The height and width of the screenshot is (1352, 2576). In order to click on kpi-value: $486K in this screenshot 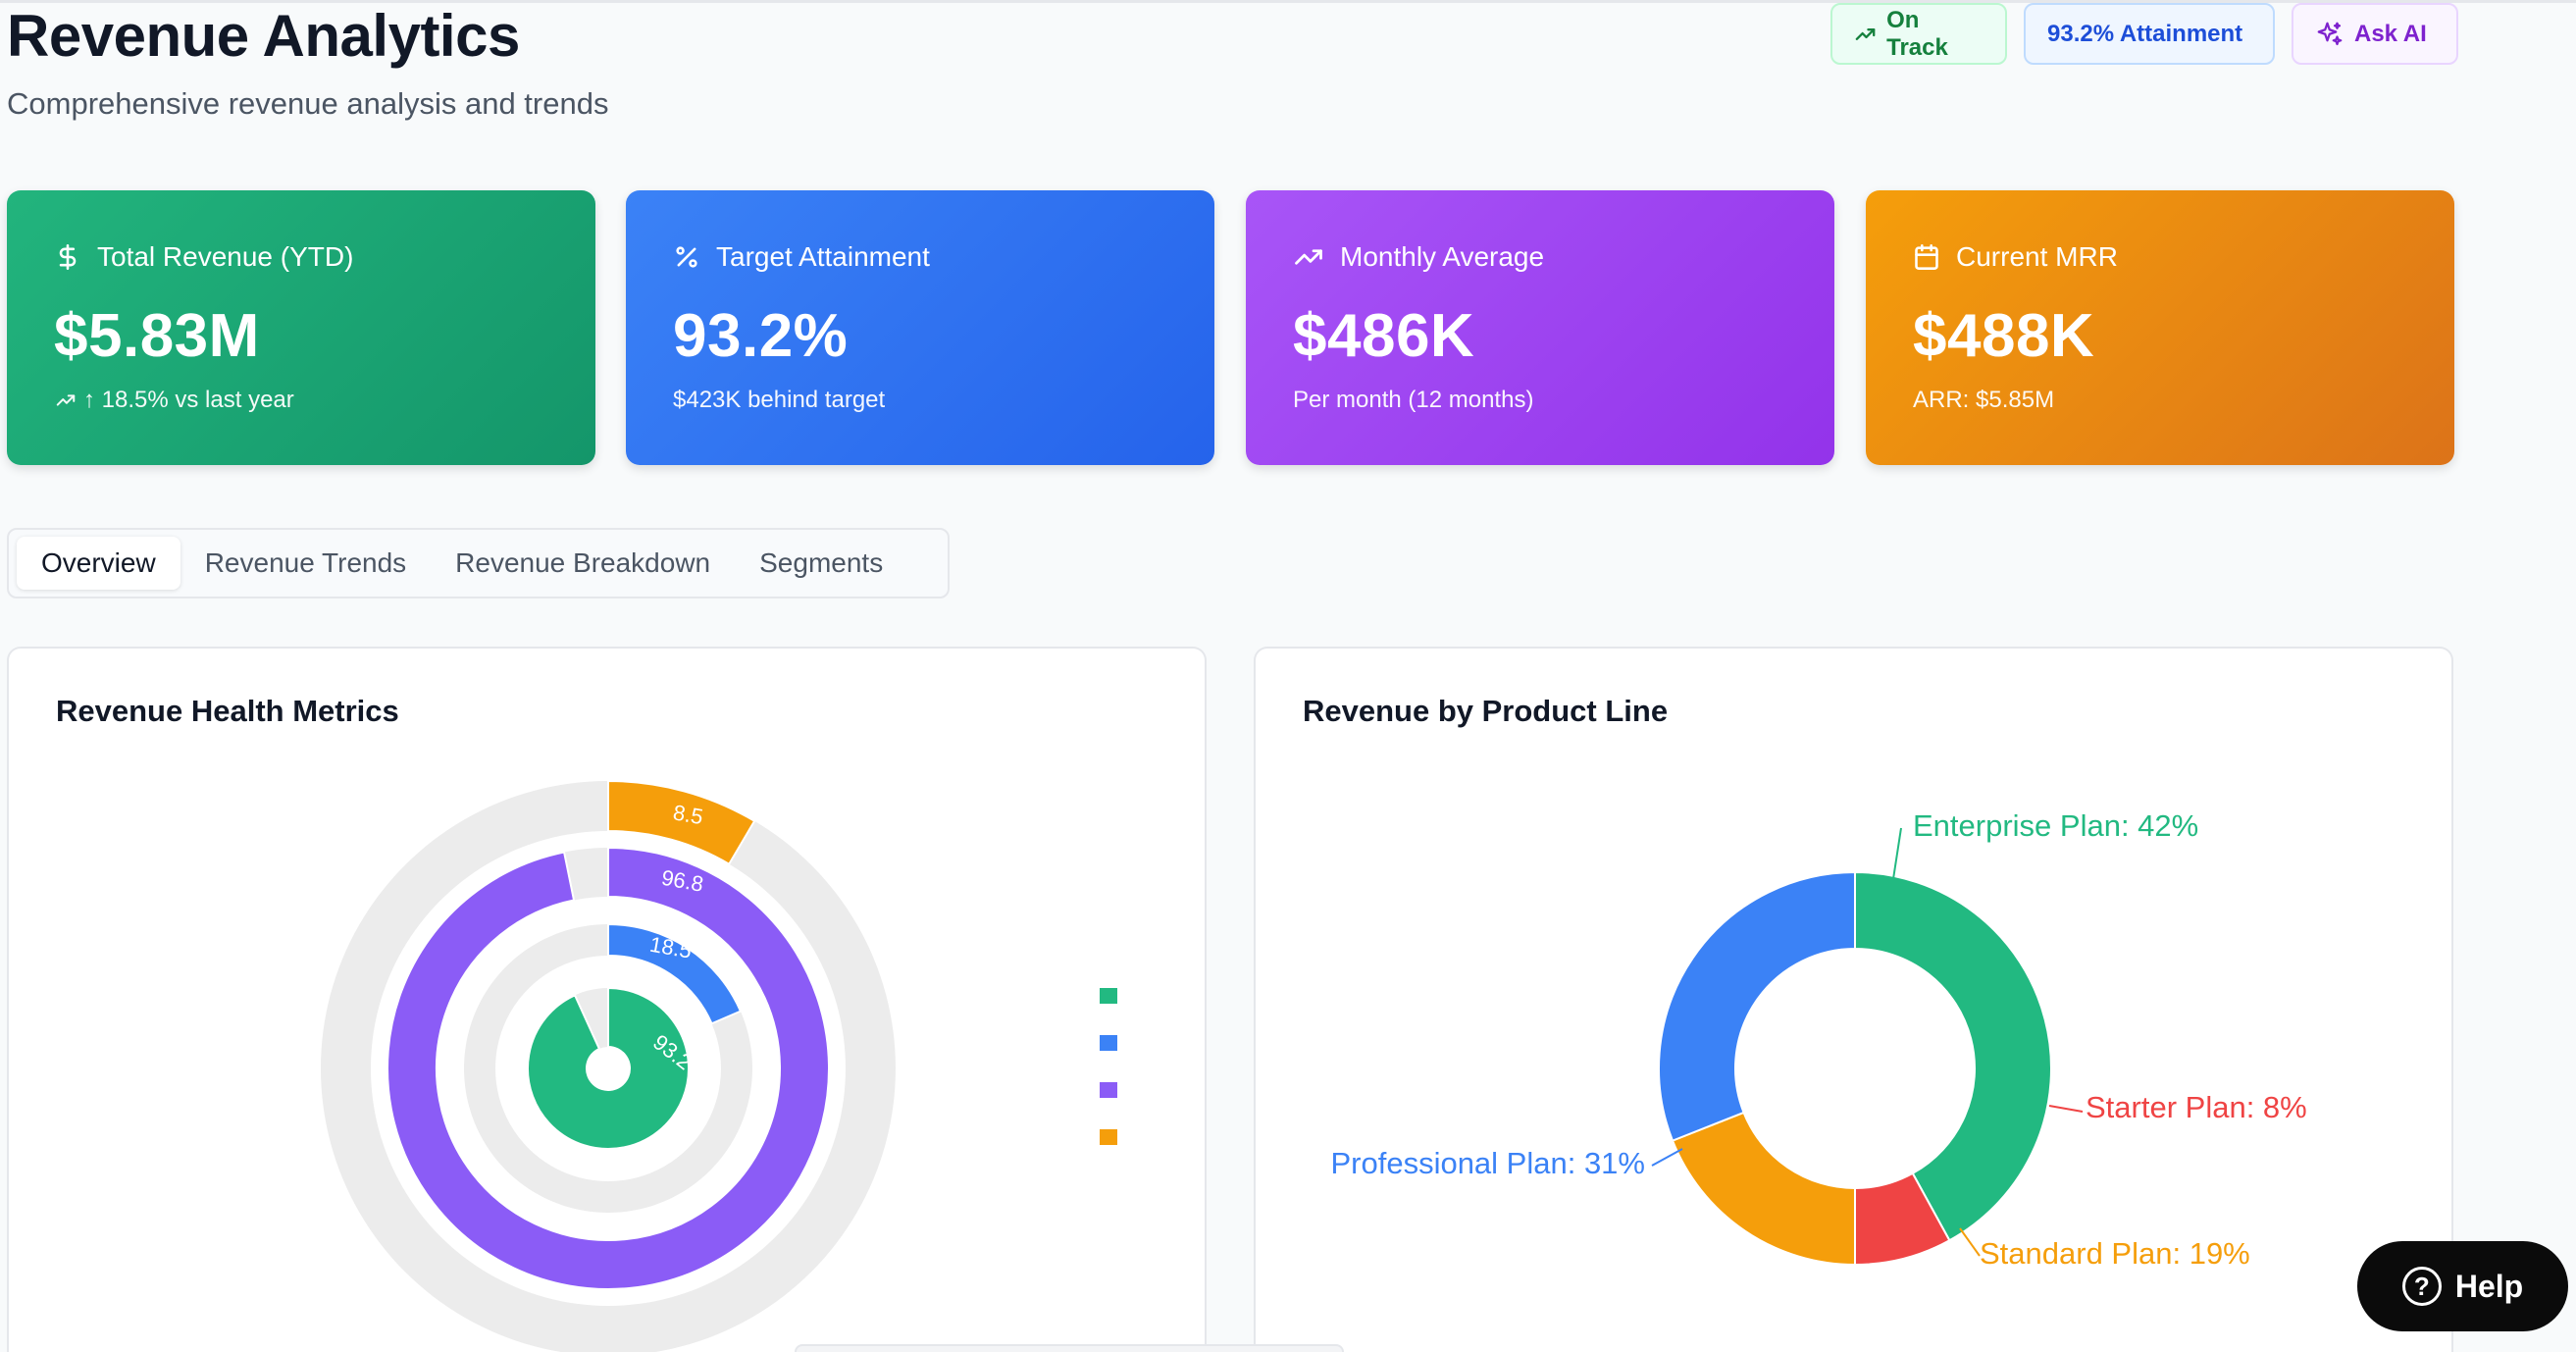, I will do `click(1384, 336)`.